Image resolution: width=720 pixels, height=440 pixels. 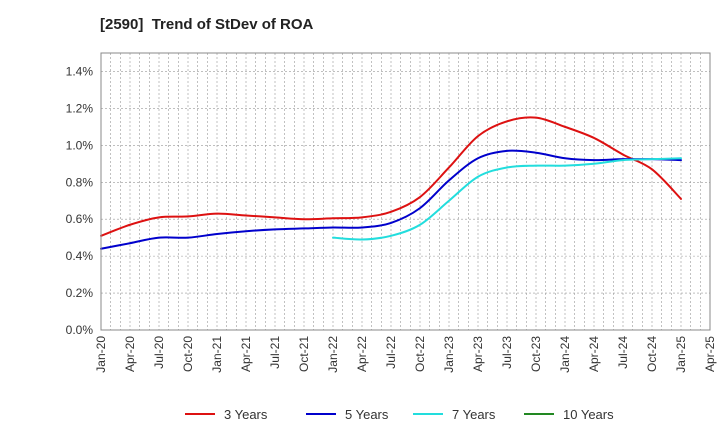 I want to click on x-tick-label: Oct-22, so click(x=420, y=354).